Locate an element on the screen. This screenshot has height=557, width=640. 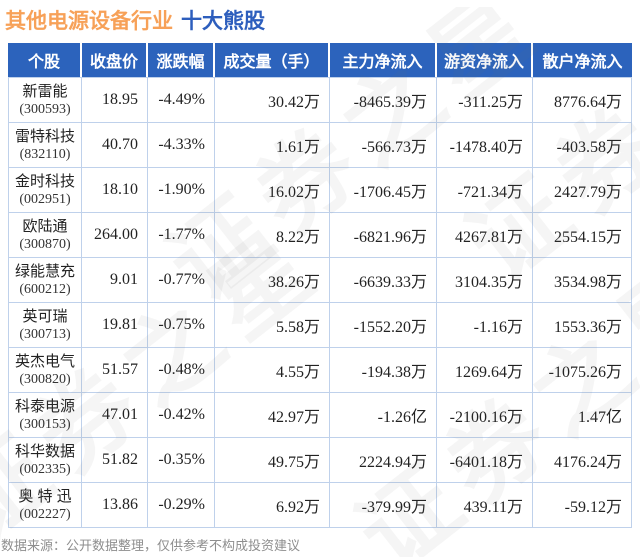
volume-cell: 30.42万 is located at coordinates (272, 100).